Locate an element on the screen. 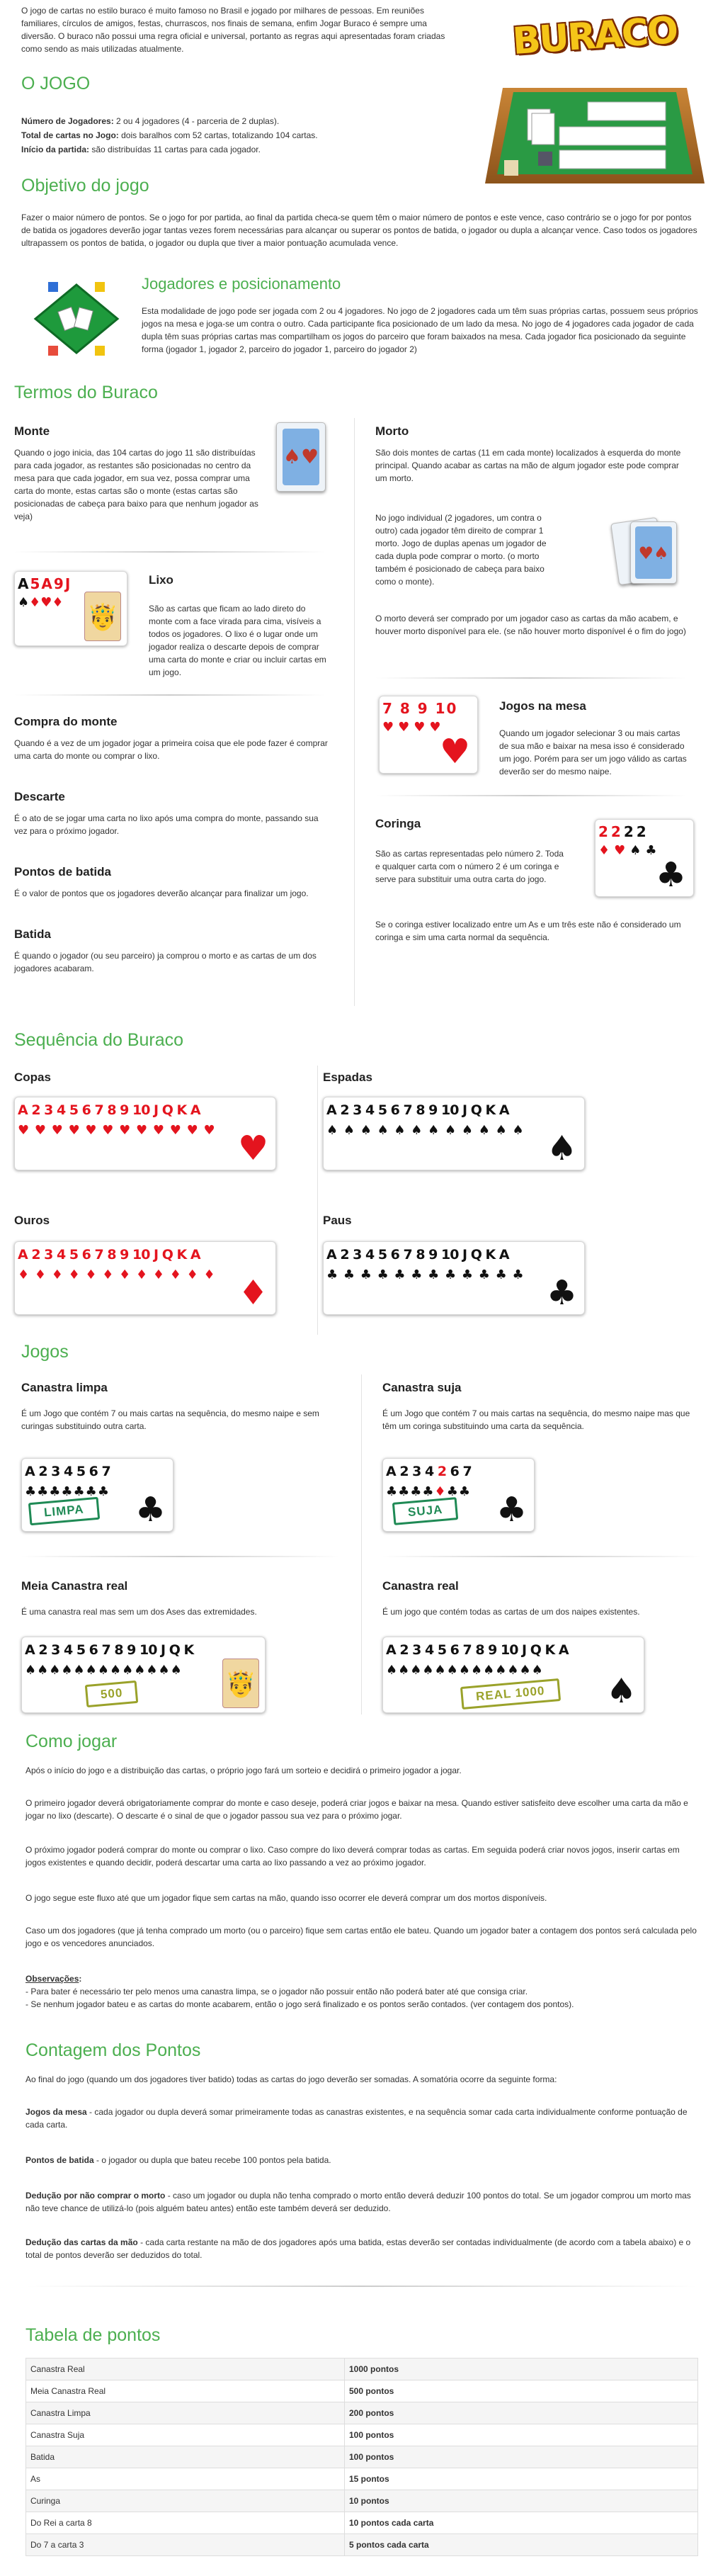  logo-text: BURACO is located at coordinates (595, 36).